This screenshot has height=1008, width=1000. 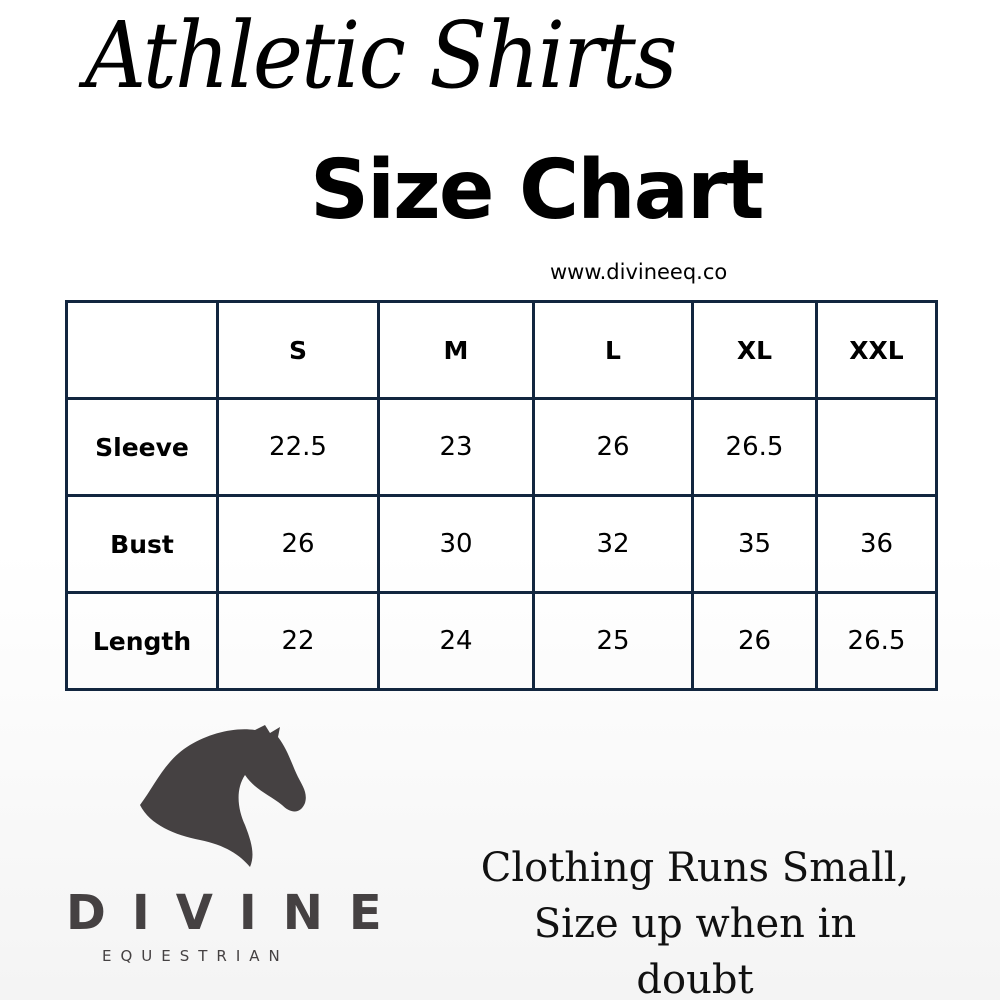 What do you see at coordinates (142, 350) in the screenshot?
I see `header-cell` at bounding box center [142, 350].